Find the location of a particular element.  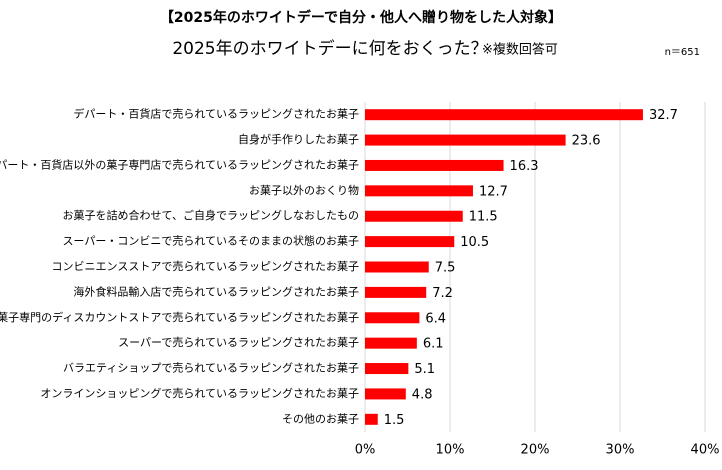

data-label: 7.2 is located at coordinates (442, 293).